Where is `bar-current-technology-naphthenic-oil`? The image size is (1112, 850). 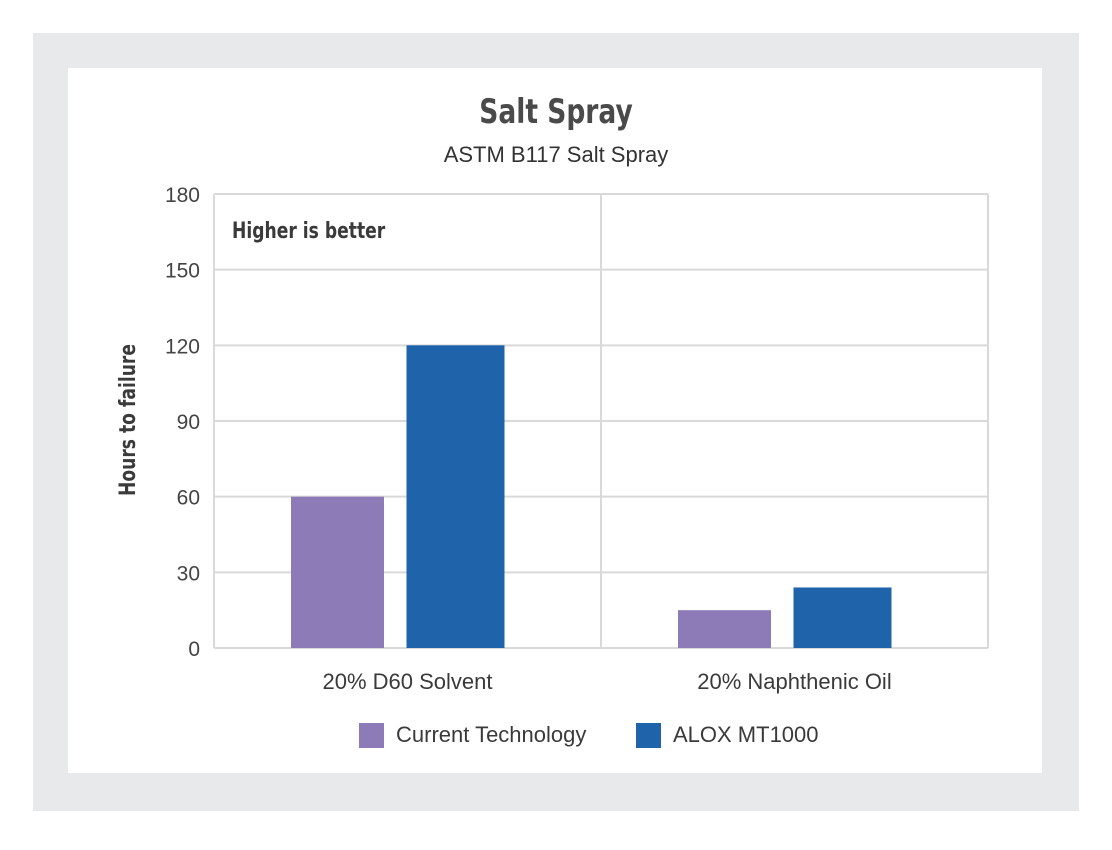
bar-current-technology-naphthenic-oil is located at coordinates (724, 629).